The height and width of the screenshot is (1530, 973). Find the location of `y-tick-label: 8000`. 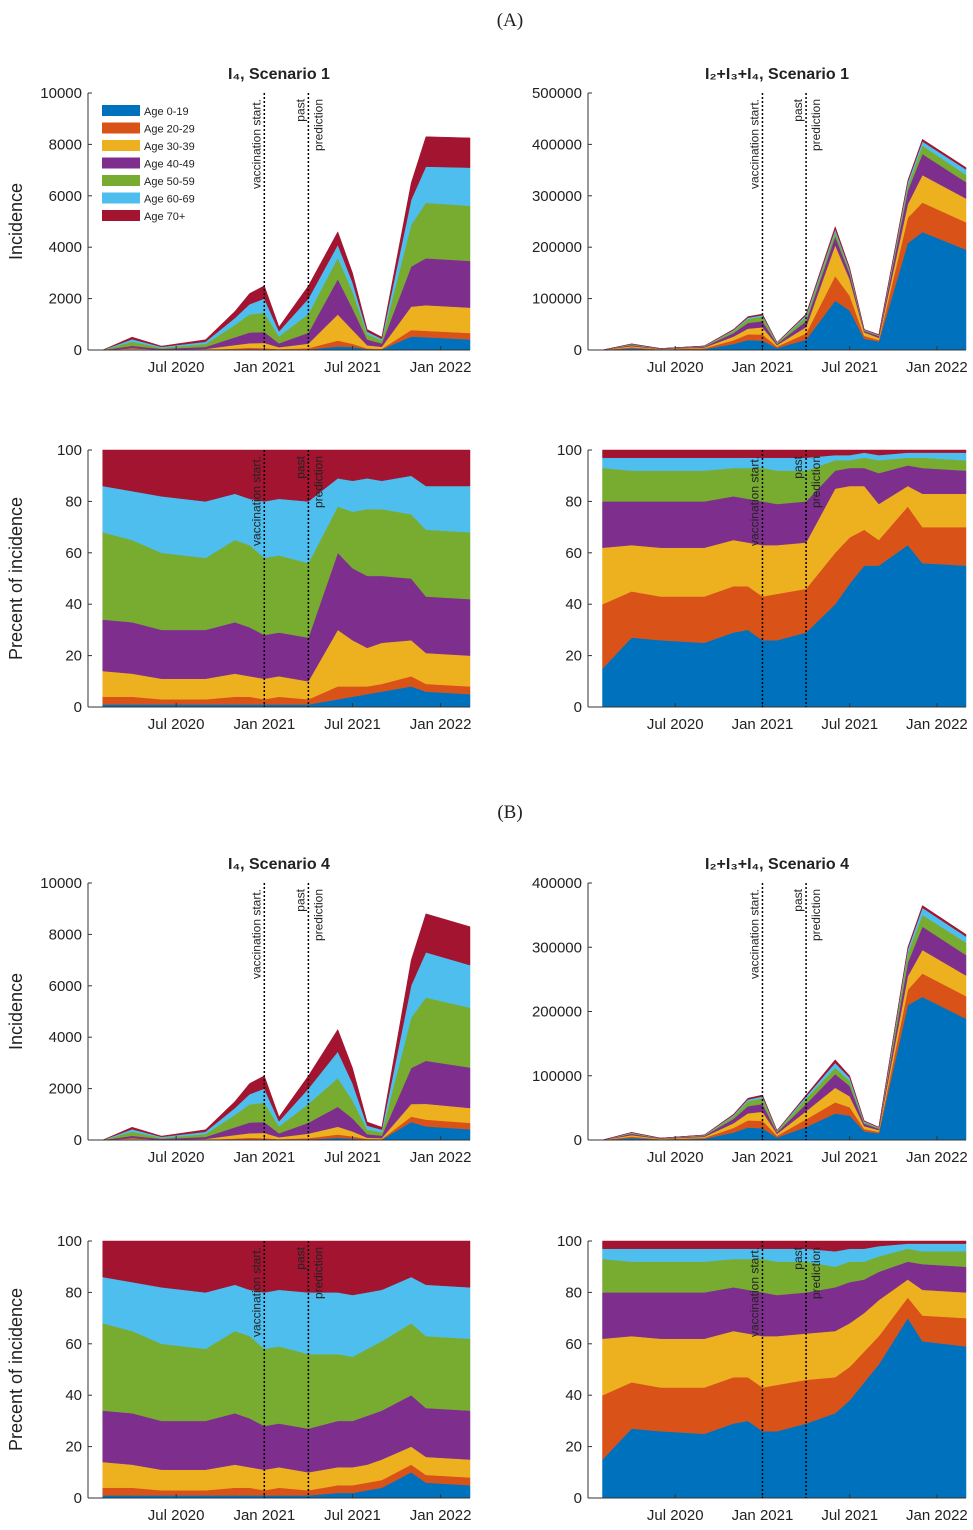

y-tick-label: 8000 is located at coordinates (65, 144).